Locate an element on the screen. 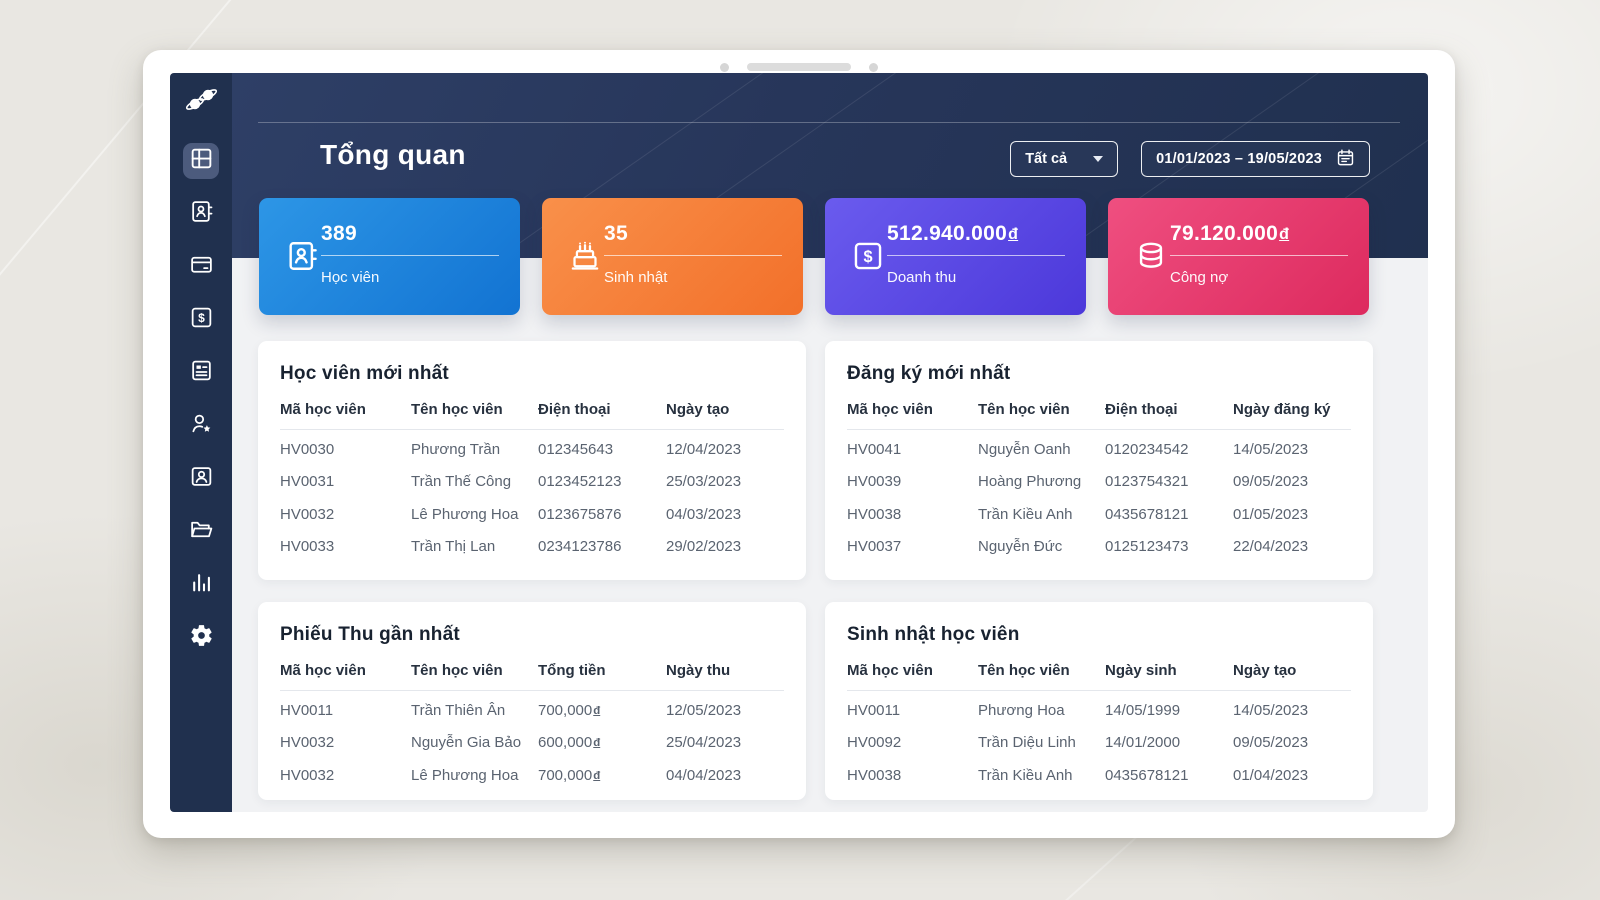 The width and height of the screenshot is (1600, 900). sidebar-item-overview is located at coordinates (201, 161).